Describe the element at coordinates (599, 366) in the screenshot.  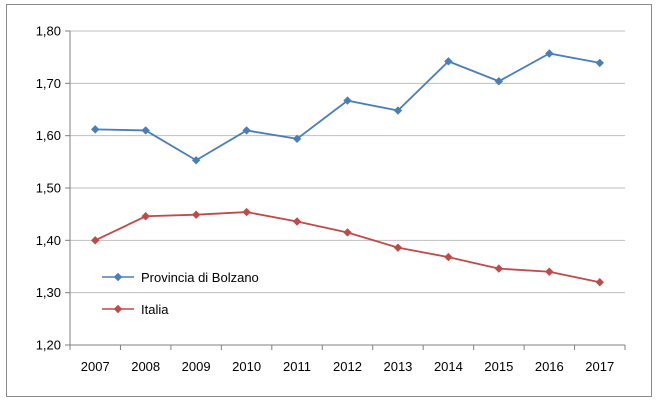
I see `x-tick-label-2017: 2017` at that location.